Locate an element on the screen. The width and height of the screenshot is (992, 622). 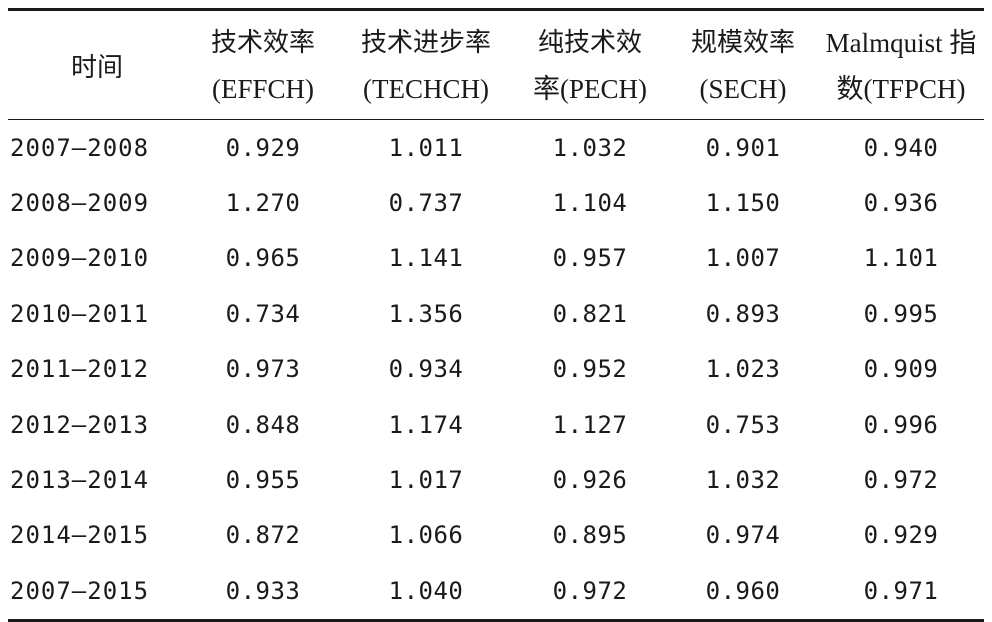
cell-effch: 0.848 is located at coordinates (263, 424).